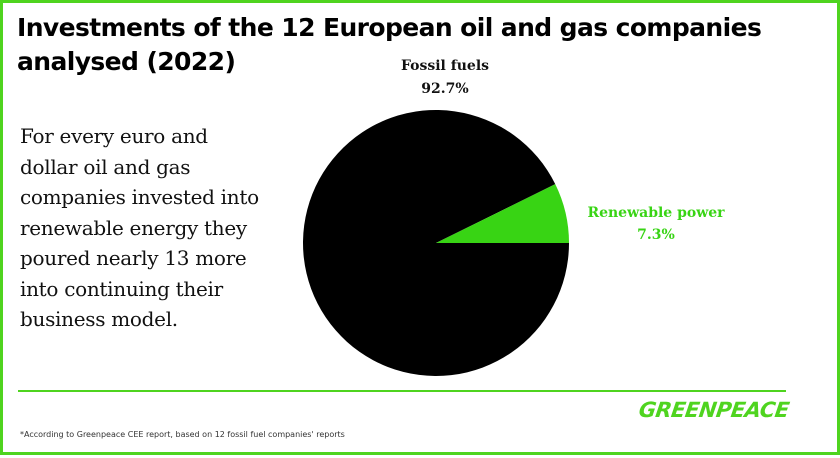  I want to click on divider-line, so click(402, 391).